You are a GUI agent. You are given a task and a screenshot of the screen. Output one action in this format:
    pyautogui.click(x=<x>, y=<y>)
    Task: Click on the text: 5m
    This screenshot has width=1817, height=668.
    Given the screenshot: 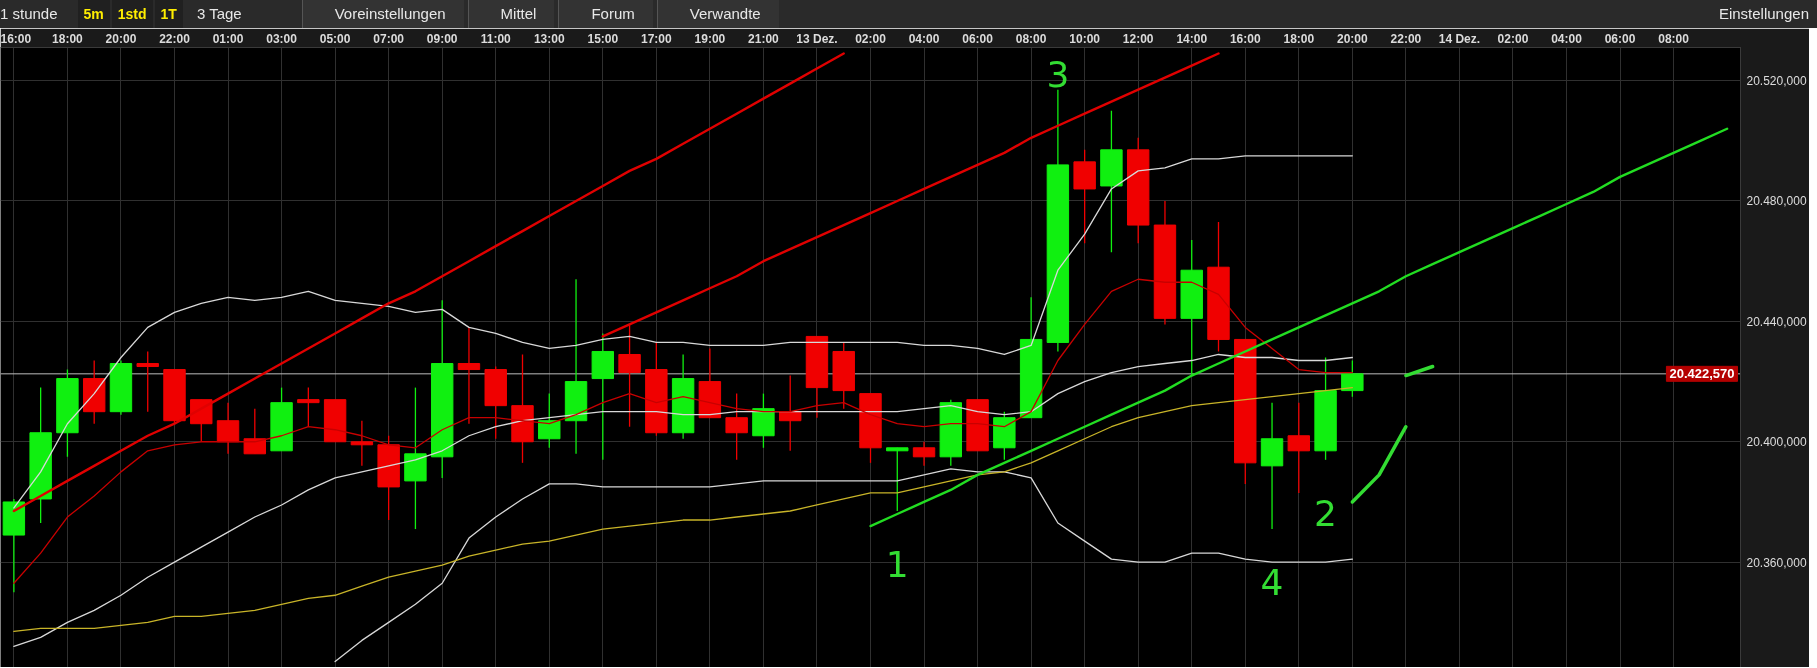 What is the action you would take?
    pyautogui.click(x=93, y=14)
    